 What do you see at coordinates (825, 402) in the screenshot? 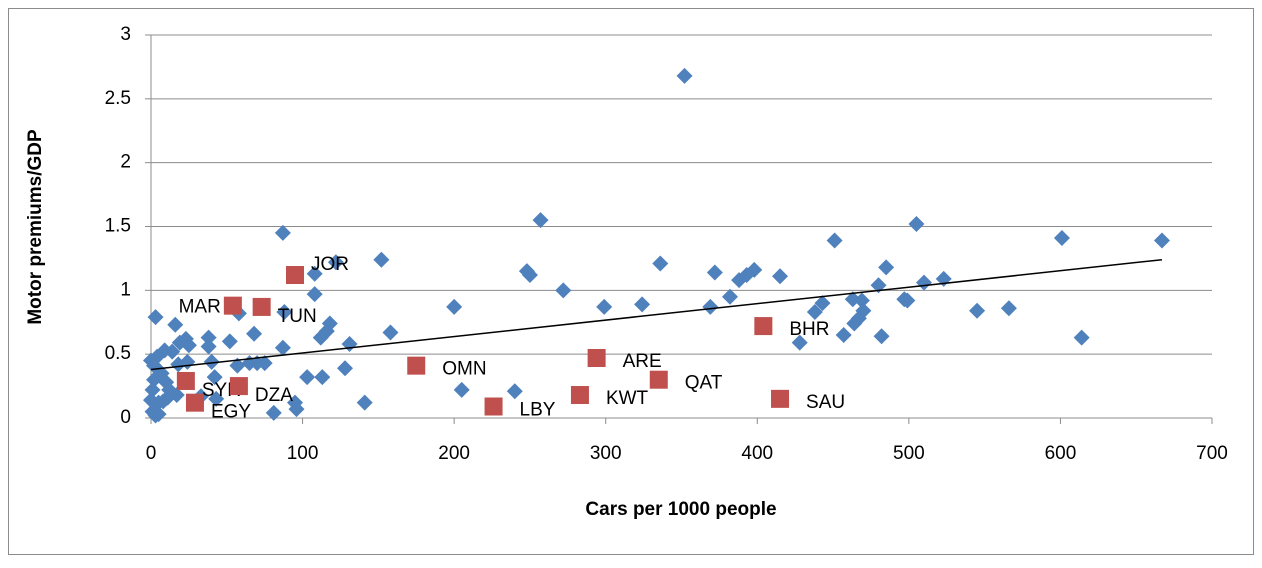
I see `point-label: SAU` at bounding box center [825, 402].